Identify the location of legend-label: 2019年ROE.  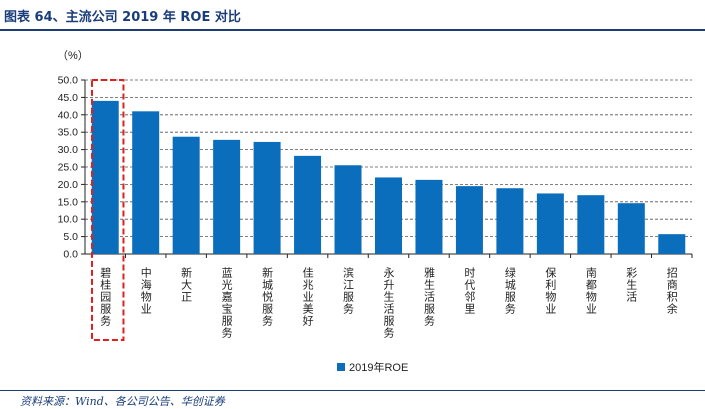
(378, 367).